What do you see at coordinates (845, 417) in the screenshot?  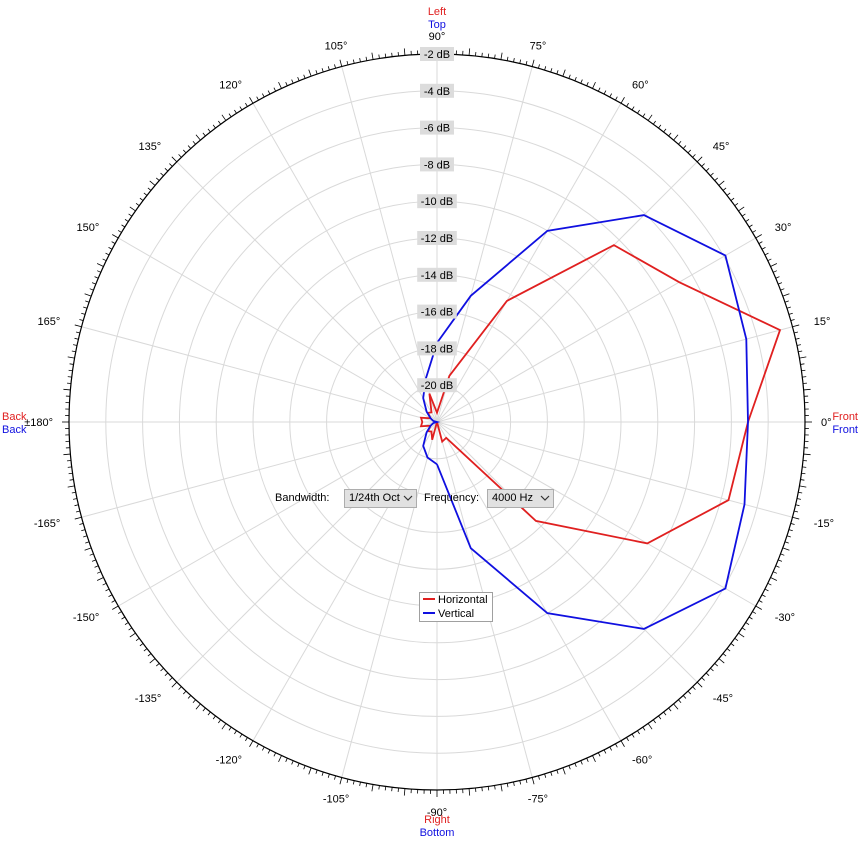 I see `orientation-label-right: Front` at bounding box center [845, 417].